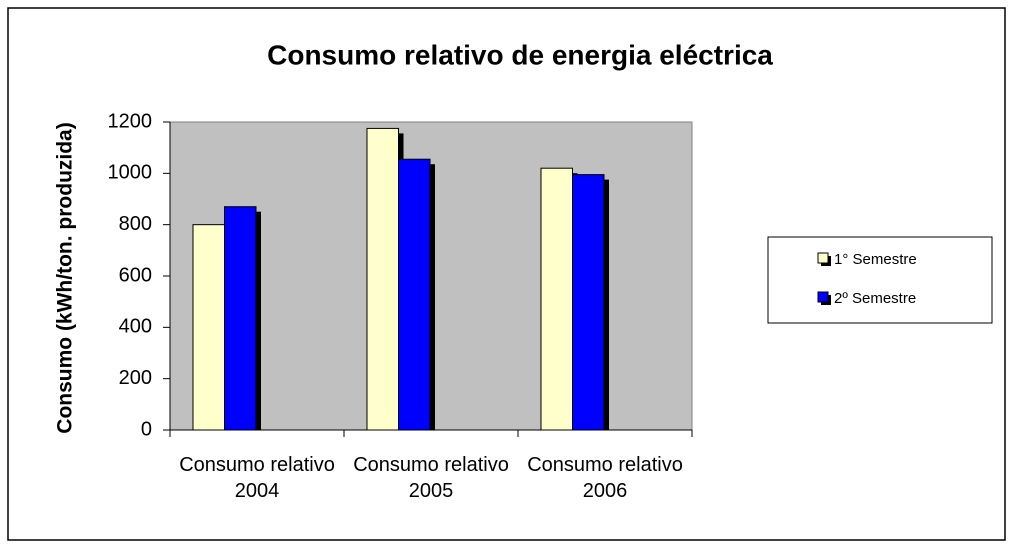  Describe the element at coordinates (257, 478) in the screenshot. I see `x-tick-label: Consumo relativo 2004` at that location.